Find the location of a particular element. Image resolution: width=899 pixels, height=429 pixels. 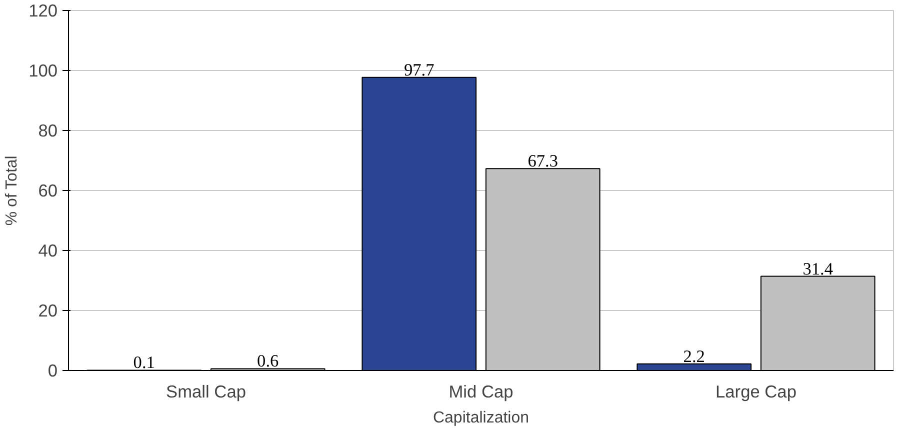

y-axis-title: % of Total is located at coordinates (12, 191).